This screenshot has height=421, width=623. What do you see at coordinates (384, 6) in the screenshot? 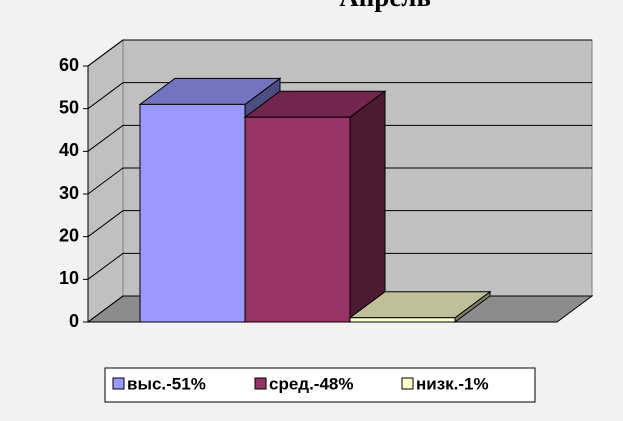
I see `chart-title: Апрель` at bounding box center [384, 6].